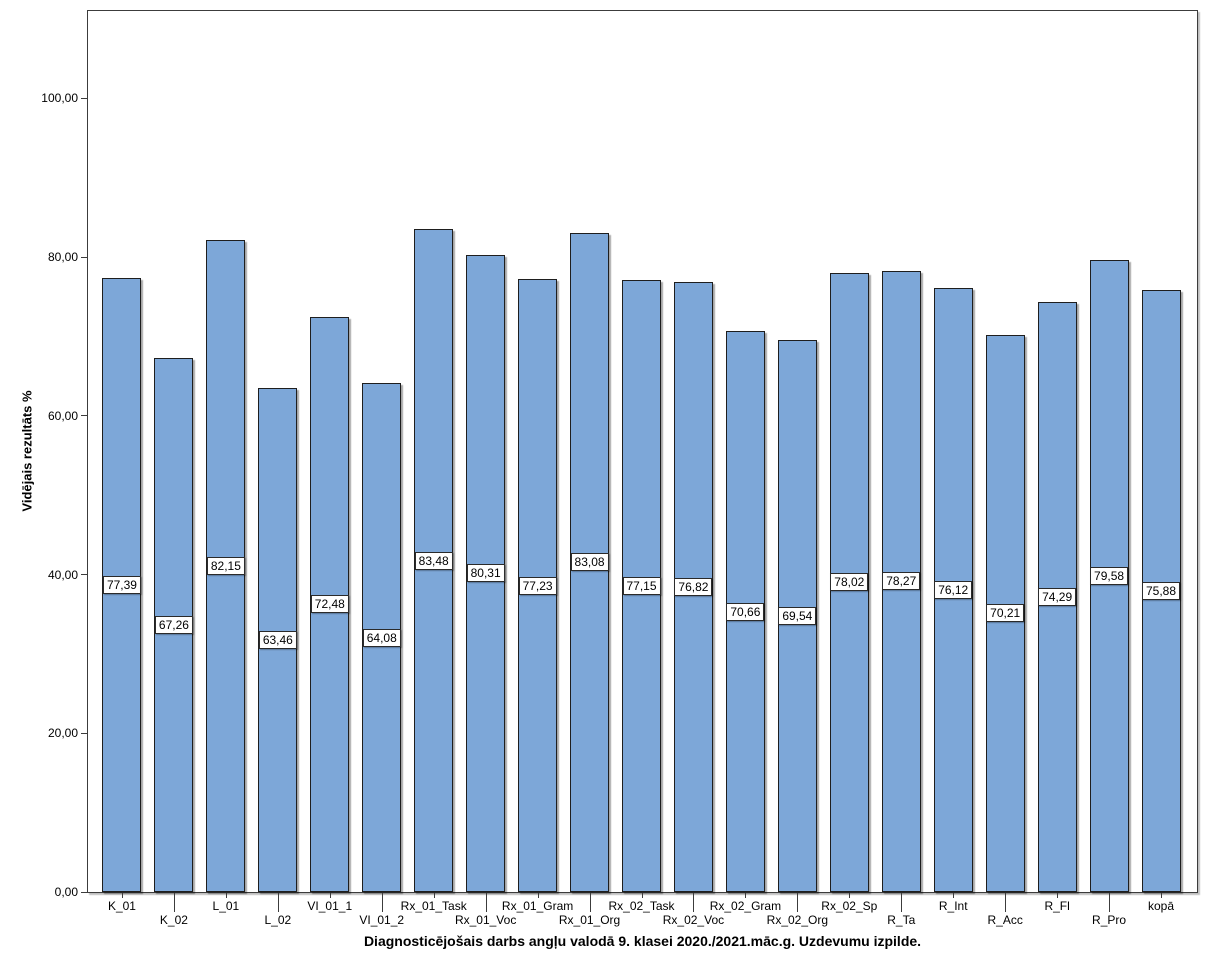 The image size is (1210, 968). Describe the element at coordinates (382, 920) in the screenshot. I see `x-tick-label-VI_01_2: VI_01_2` at that location.